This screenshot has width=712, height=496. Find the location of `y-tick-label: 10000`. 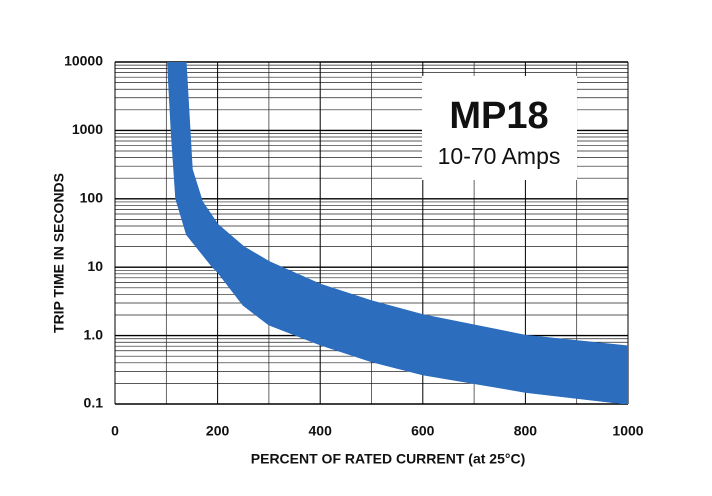

y-tick-label: 10000 is located at coordinates (83, 61).